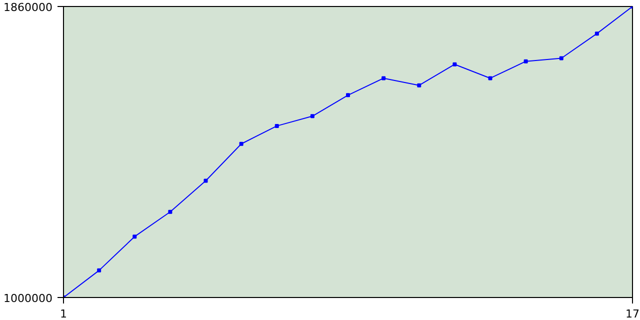 This screenshot has height=320, width=640. I want to click on x-tick-label: 17, so click(633, 314).